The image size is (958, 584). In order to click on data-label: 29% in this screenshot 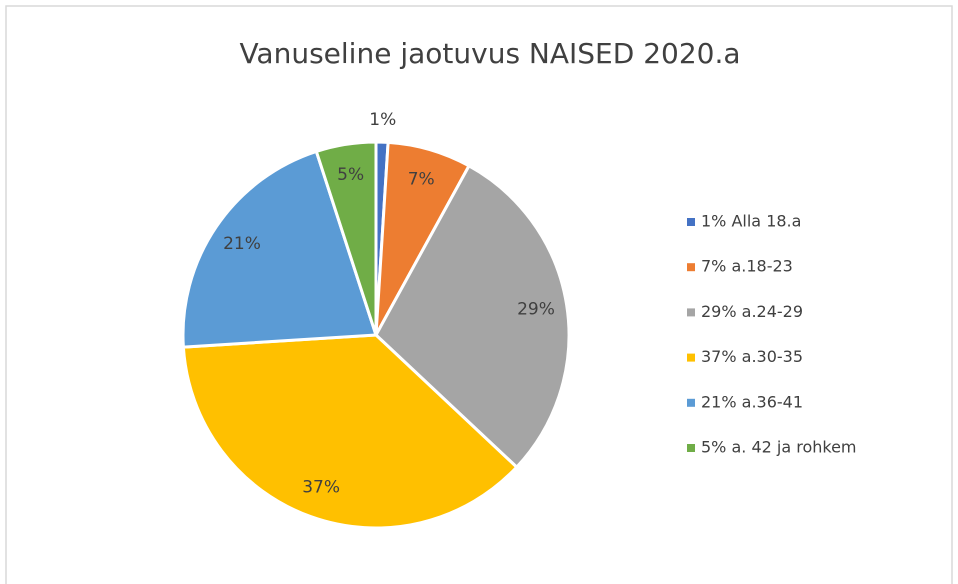, I will do `click(536, 310)`.